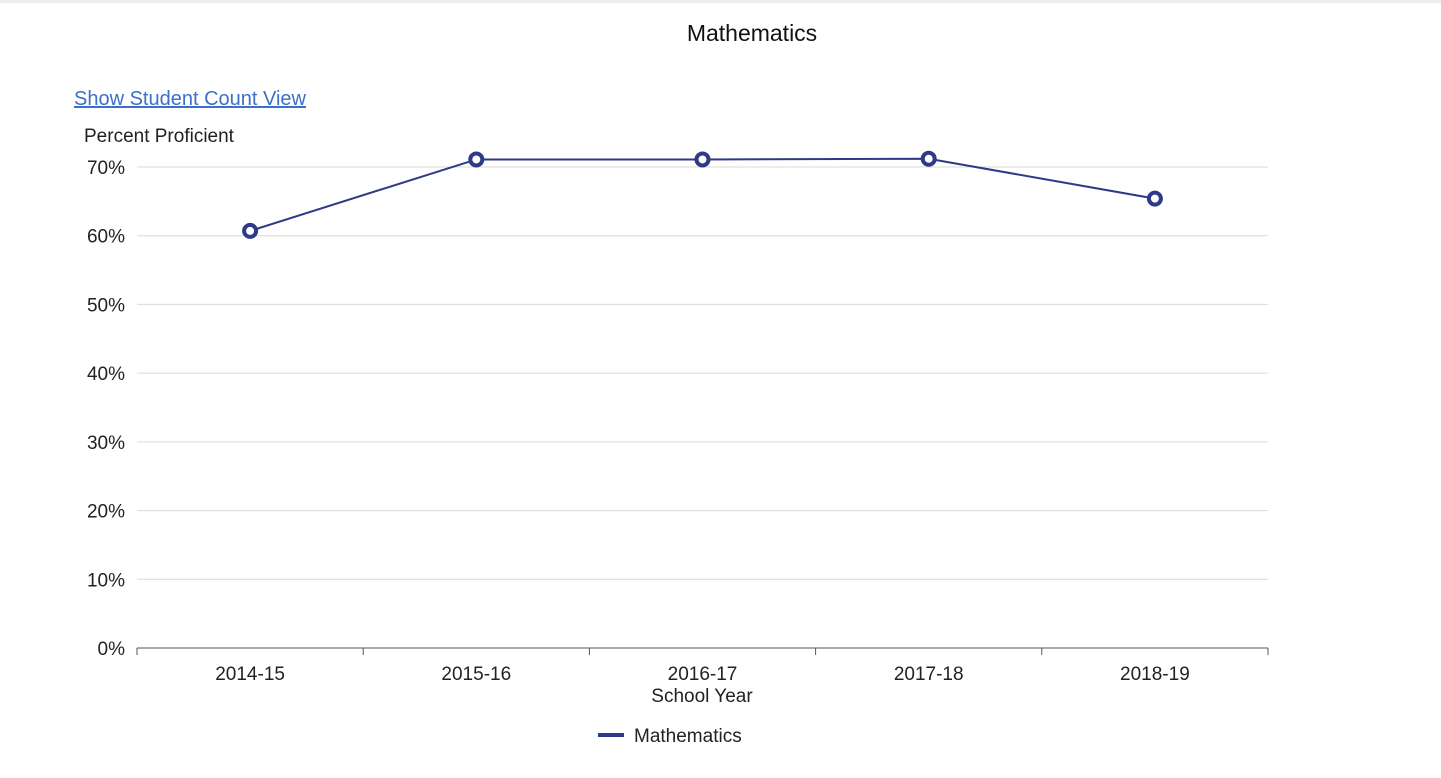 The width and height of the screenshot is (1441, 778). I want to click on x-tick-label: 2016-17, so click(703, 674).